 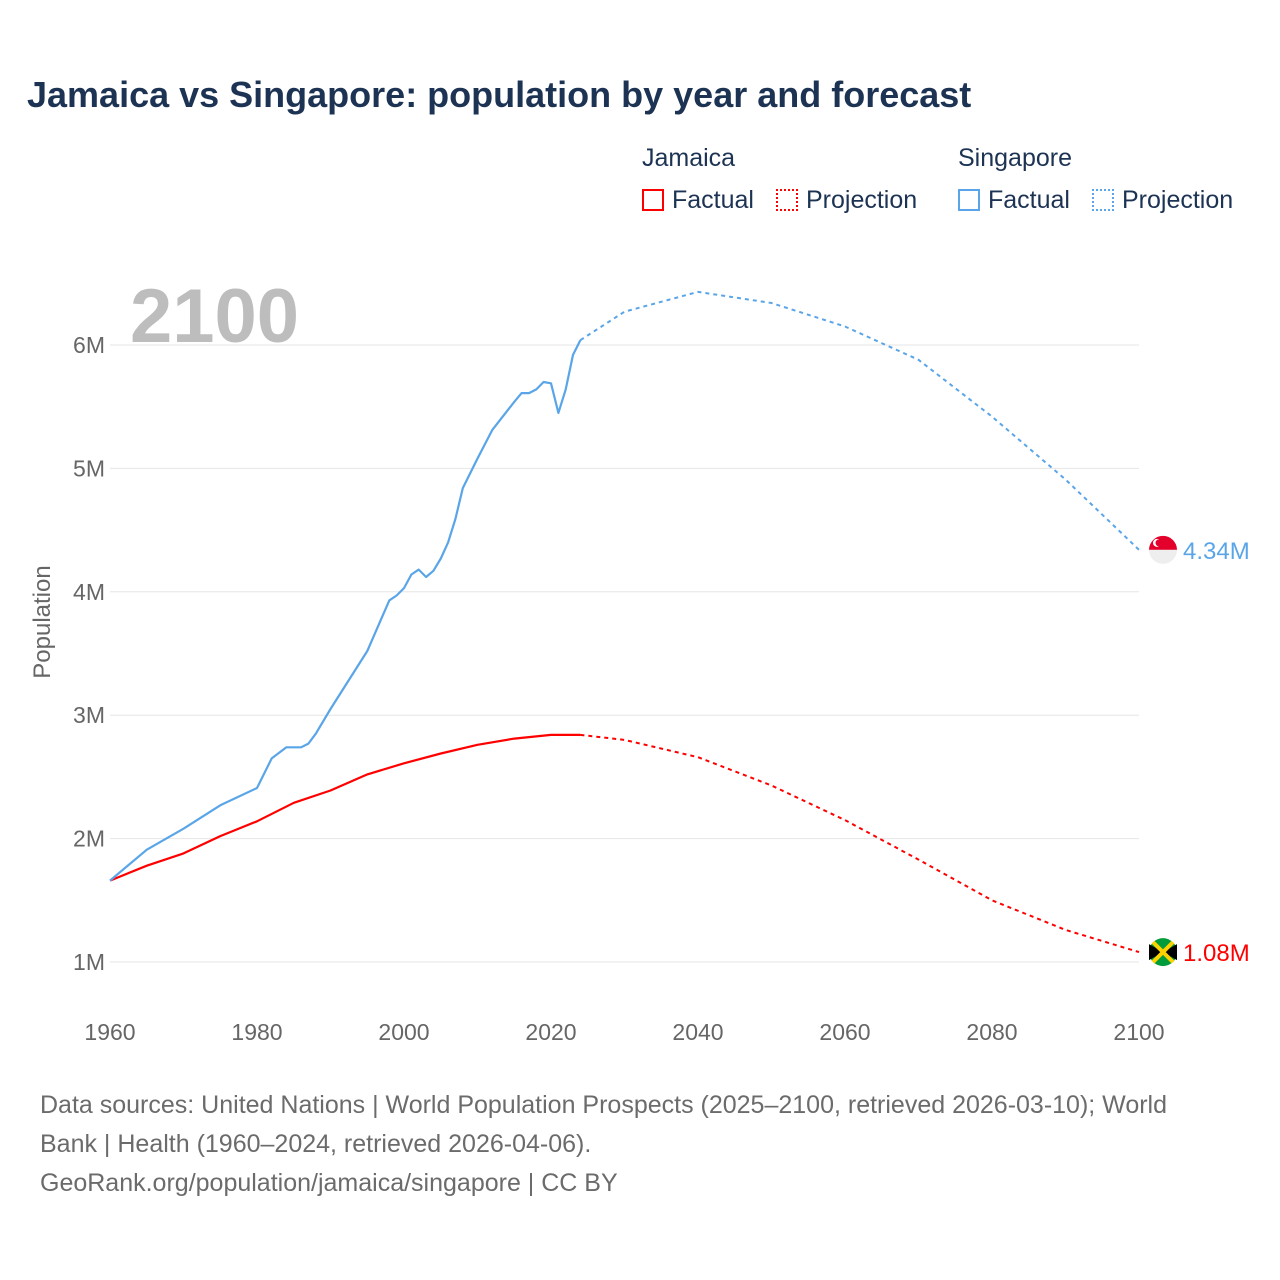 I want to click on x-tick-label: 2080, so click(x=991, y=1032).